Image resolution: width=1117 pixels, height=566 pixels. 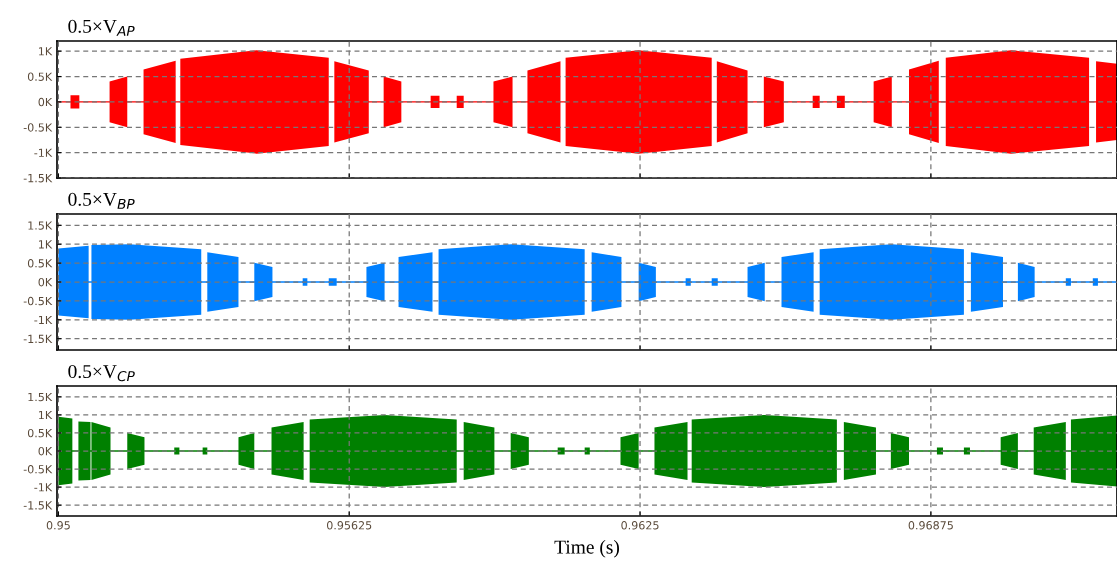 I want to click on x-axis-title: Time (s), so click(x=587, y=548).